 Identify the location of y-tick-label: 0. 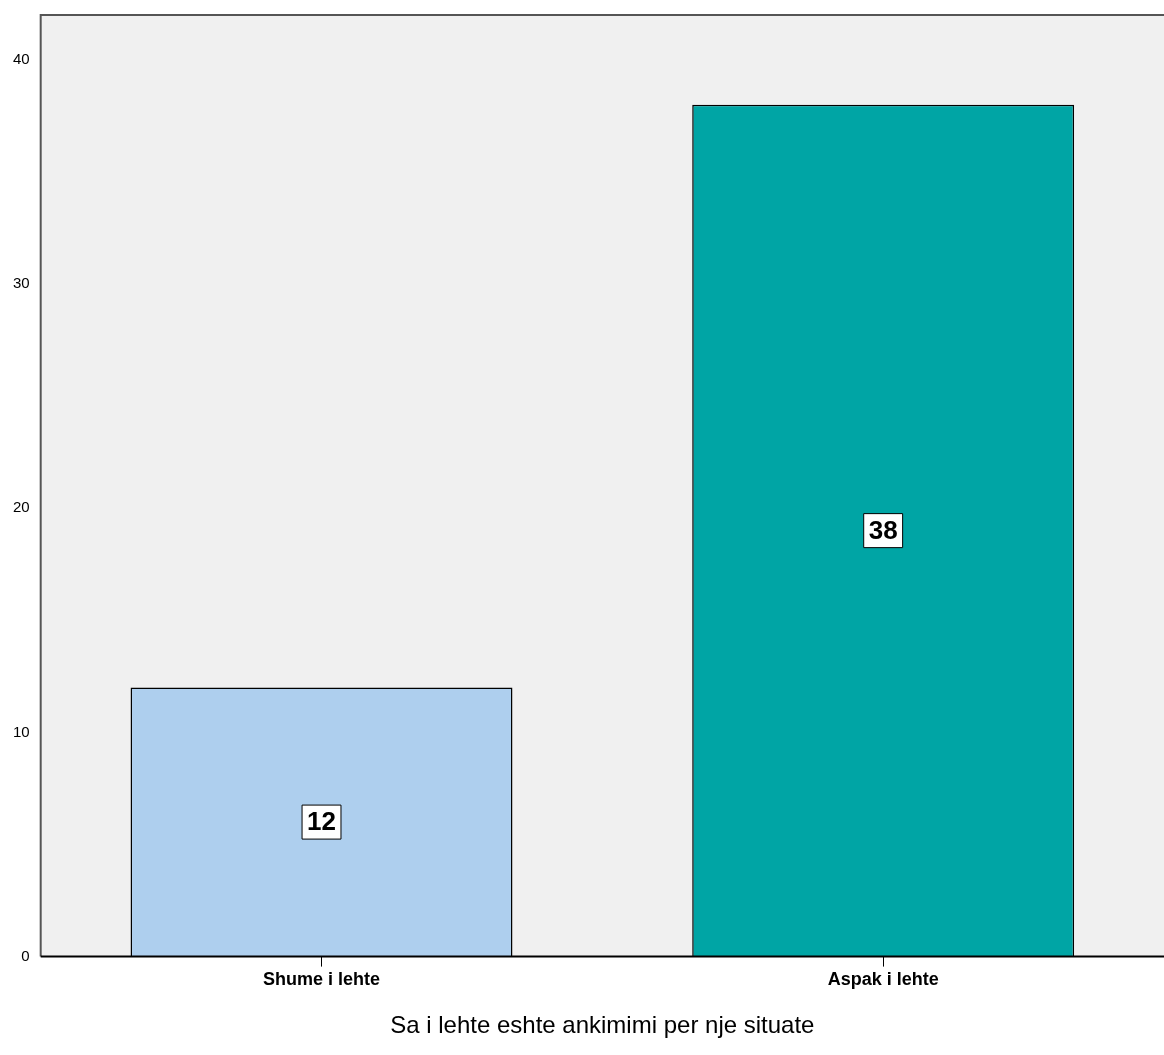
(25, 955).